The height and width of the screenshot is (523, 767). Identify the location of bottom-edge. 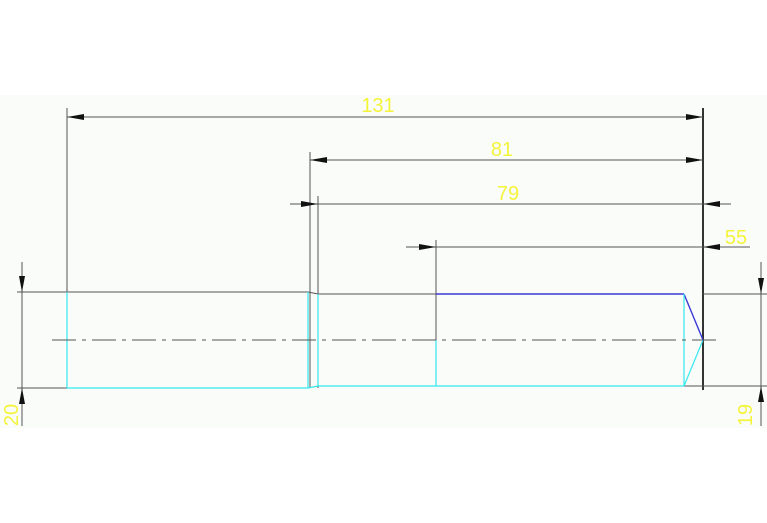
(375, 387).